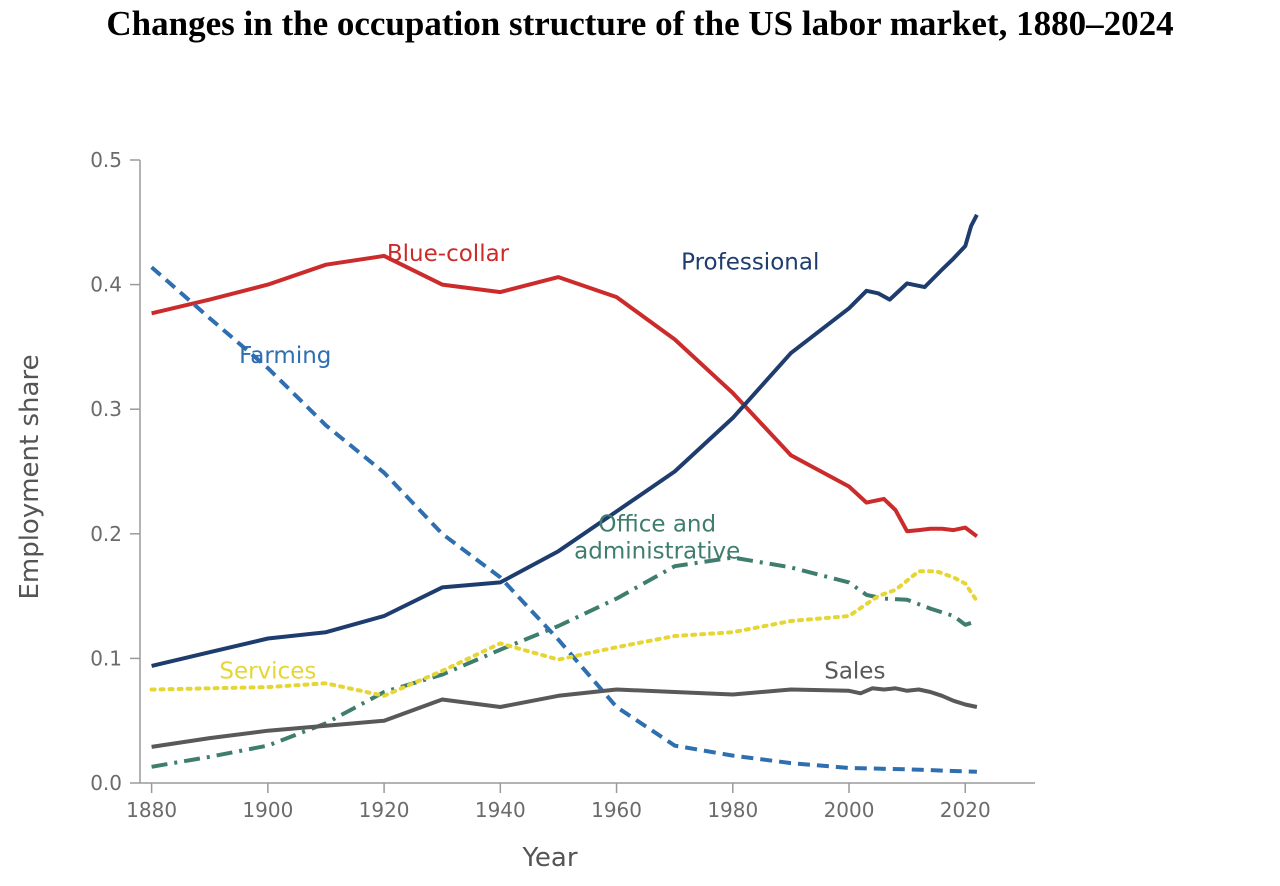 The height and width of the screenshot is (886, 1280). Describe the element at coordinates (267, 671) in the screenshot. I see `series-label-services: Services` at that location.